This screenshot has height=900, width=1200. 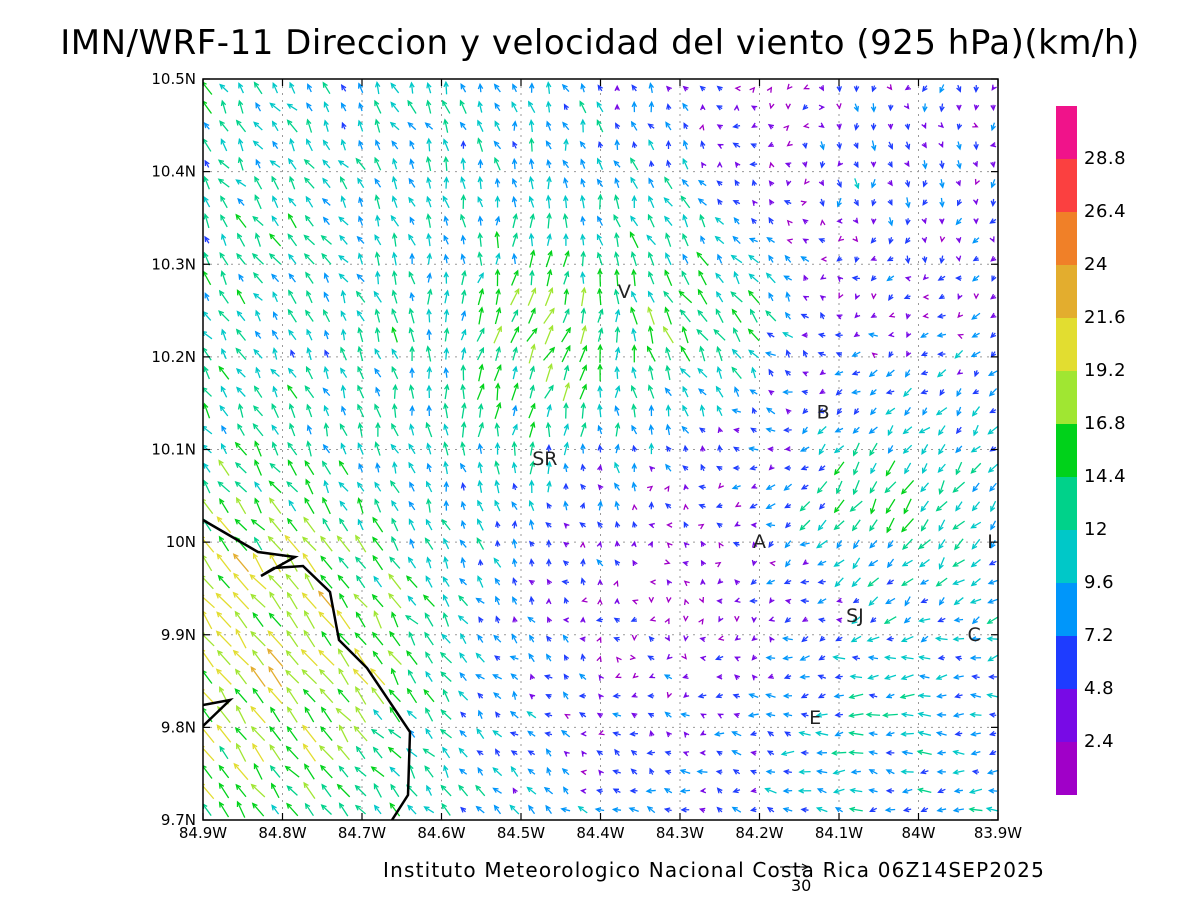 I want to click on colorbar-level-label: 7.2, so click(x=1099, y=635).